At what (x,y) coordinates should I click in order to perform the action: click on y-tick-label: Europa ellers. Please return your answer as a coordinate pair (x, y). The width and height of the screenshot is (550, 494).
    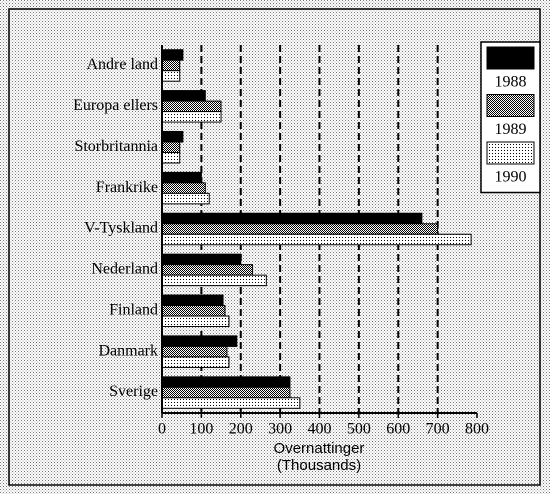
    Looking at the image, I should click on (115, 105).